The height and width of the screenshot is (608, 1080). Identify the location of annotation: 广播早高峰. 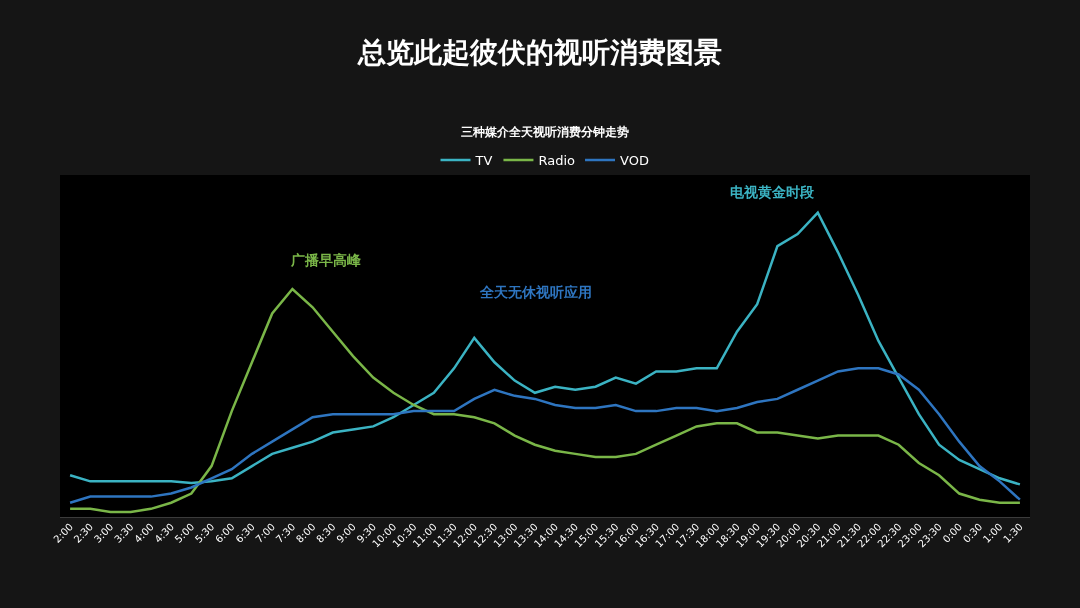
(326, 260).